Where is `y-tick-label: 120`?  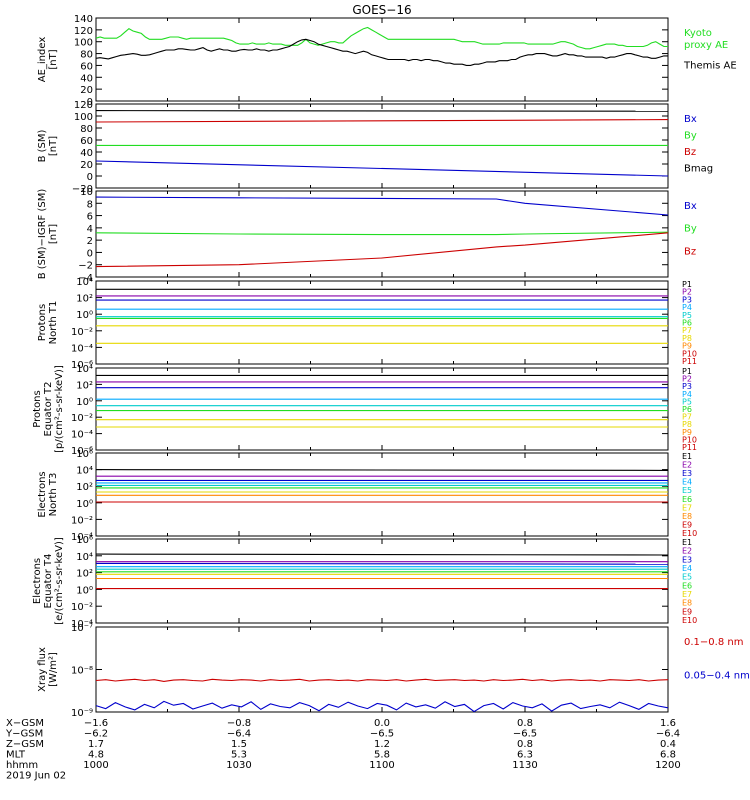 y-tick-label: 120 is located at coordinates (83, 31).